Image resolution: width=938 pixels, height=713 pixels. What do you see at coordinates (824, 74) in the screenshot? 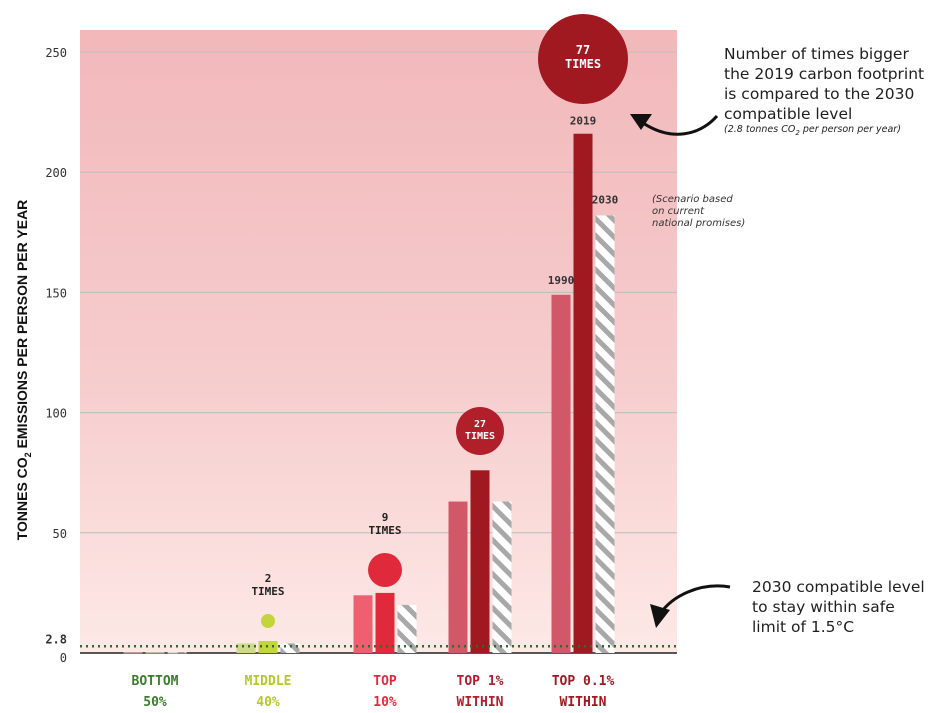
I see `top-callout-line: the 2019 carbon footprint` at bounding box center [824, 74].